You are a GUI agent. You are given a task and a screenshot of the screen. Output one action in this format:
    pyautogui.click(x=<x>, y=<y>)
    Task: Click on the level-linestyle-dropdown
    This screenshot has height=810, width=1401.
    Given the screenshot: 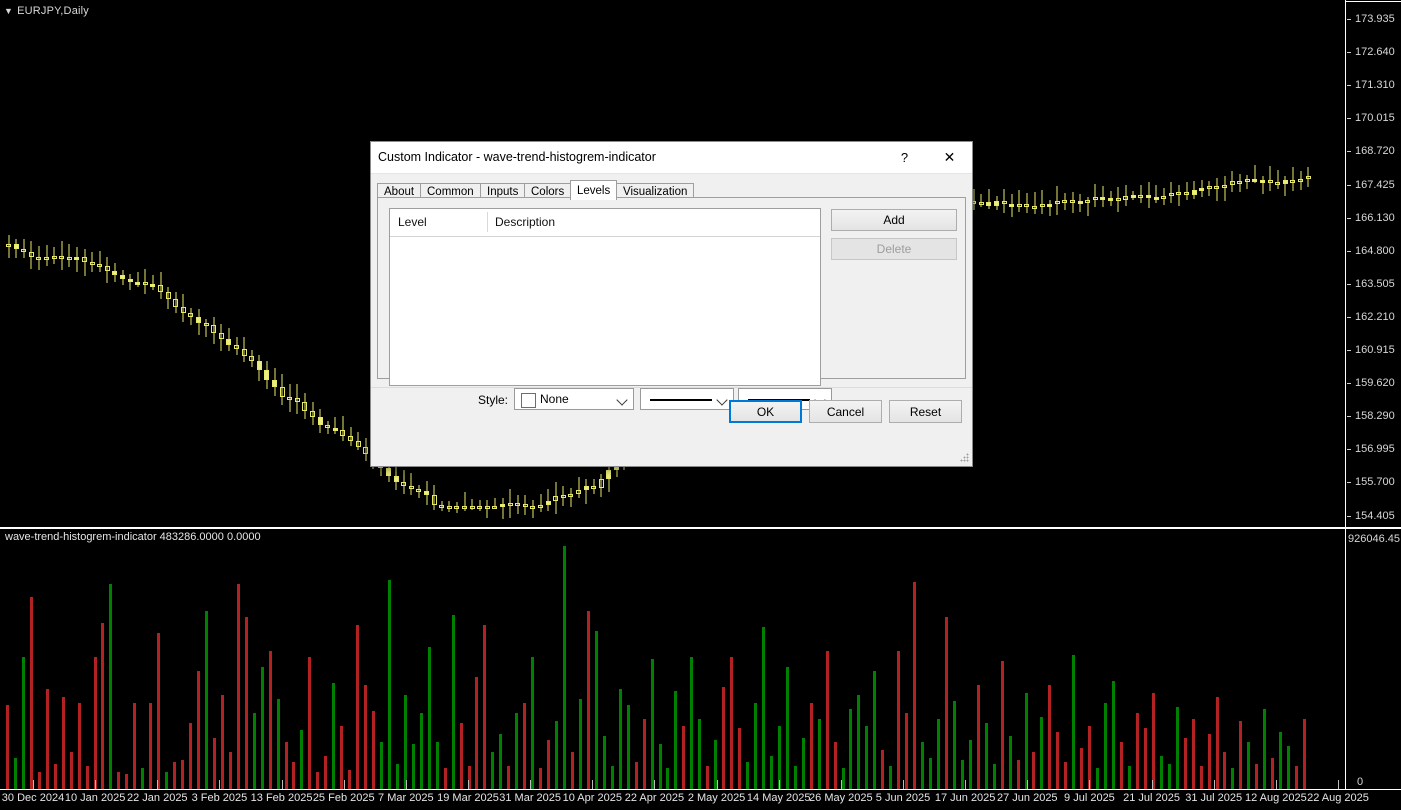 What is the action you would take?
    pyautogui.click(x=687, y=399)
    